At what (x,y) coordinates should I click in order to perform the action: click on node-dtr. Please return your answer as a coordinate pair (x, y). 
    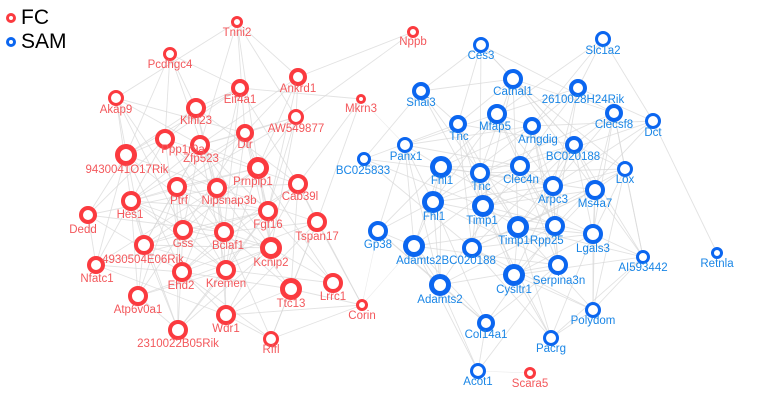
    Looking at the image, I should click on (245, 133).